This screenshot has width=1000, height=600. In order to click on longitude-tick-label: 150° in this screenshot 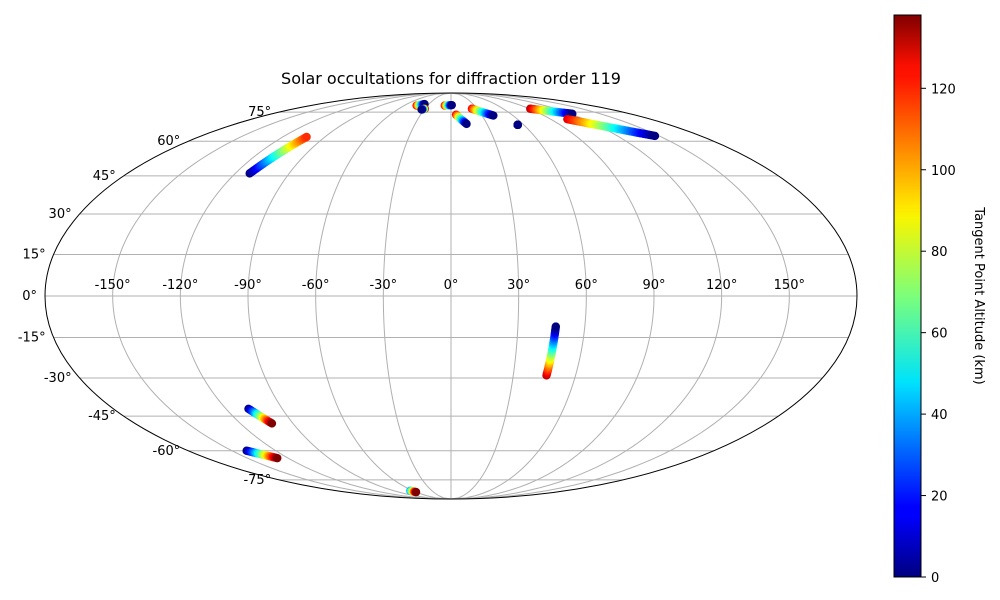, I will do `click(789, 285)`.